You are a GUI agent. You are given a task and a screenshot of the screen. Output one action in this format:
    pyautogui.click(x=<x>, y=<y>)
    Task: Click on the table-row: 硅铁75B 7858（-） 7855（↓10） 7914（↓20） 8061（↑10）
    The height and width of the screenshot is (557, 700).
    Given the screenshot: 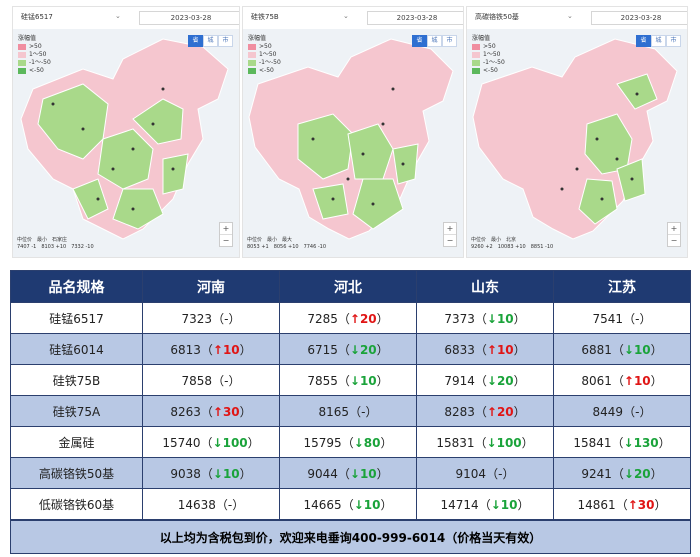 What is the action you would take?
    pyautogui.click(x=350, y=380)
    